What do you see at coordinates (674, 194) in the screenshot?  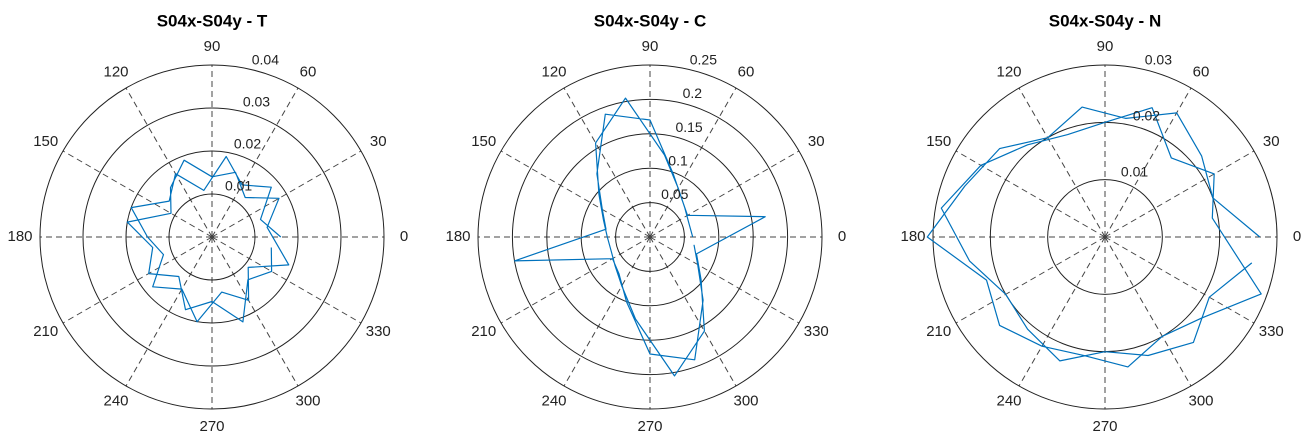 I see `r-tick-label: 0.05` at bounding box center [674, 194].